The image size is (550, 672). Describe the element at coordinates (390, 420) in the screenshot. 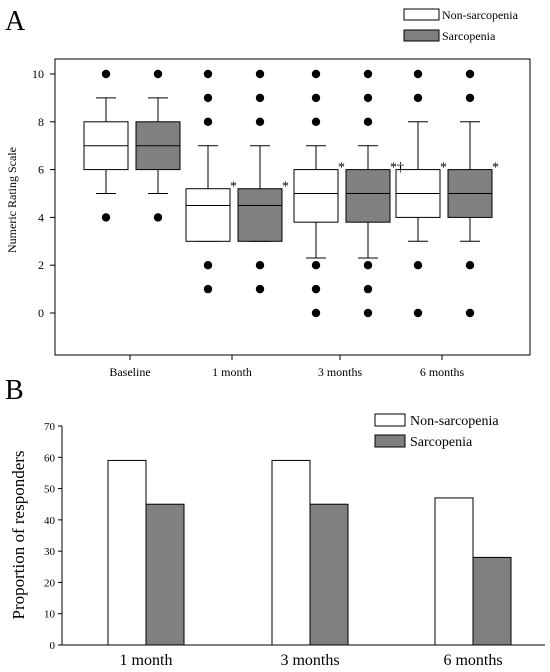

I see `legend-b-swatch-non-sarcopenia` at that location.